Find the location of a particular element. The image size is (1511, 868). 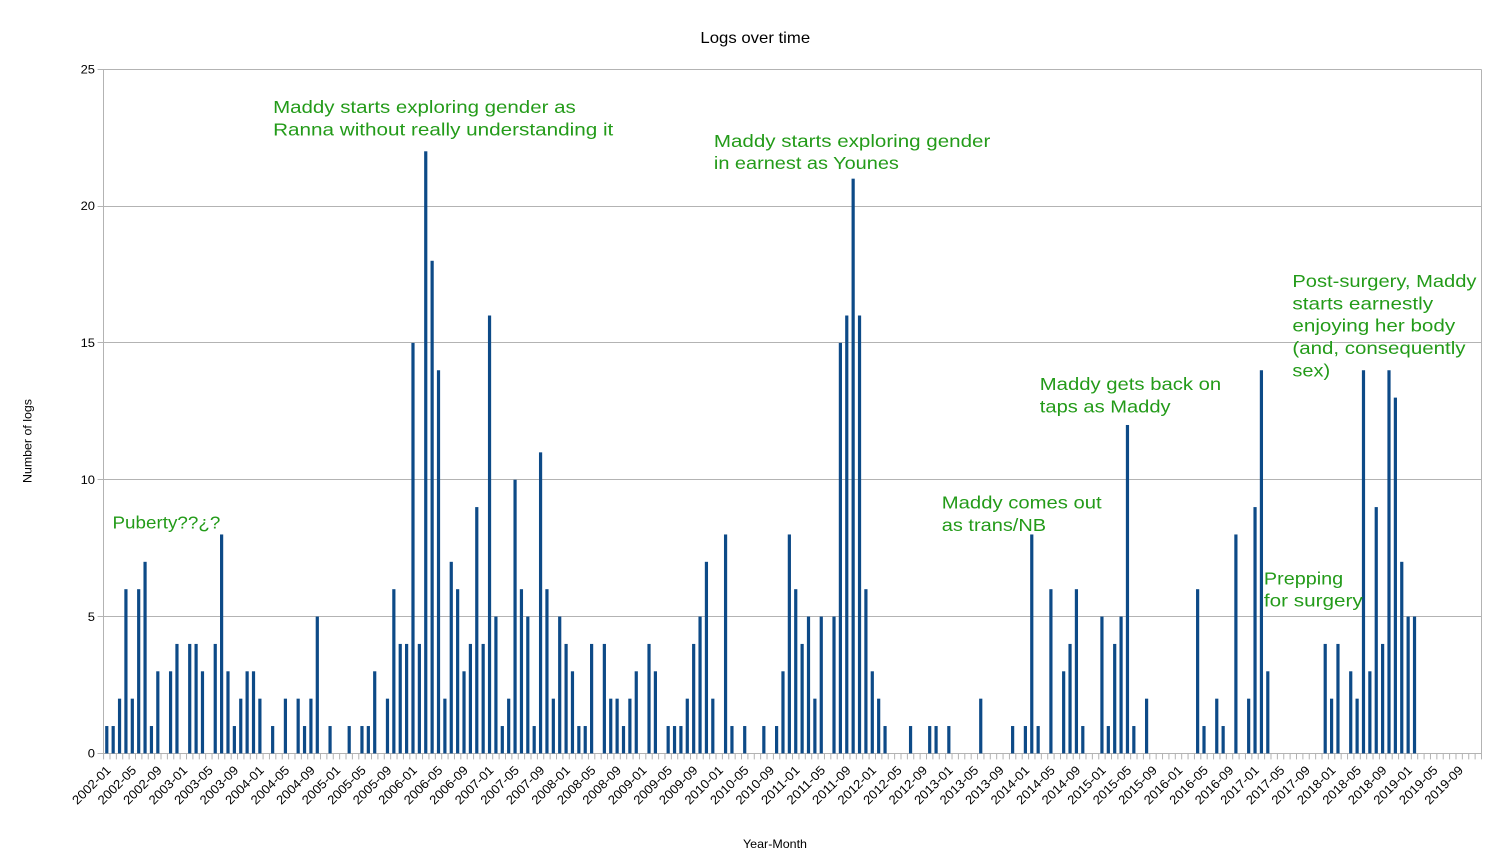

svg-text: enjoying her body is located at coordinates (1373, 326).